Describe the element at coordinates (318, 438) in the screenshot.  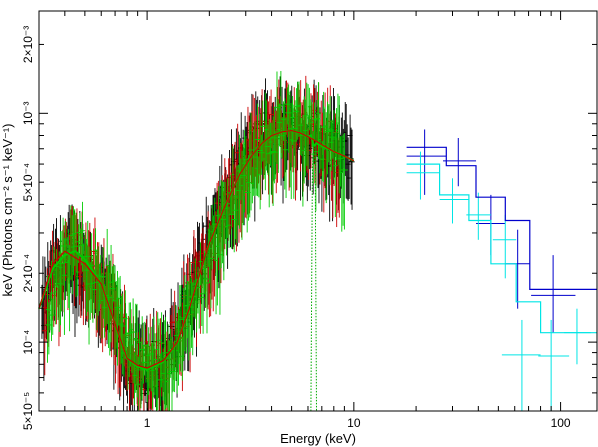
I see `x-axis-label: Energy (keV)` at that location.